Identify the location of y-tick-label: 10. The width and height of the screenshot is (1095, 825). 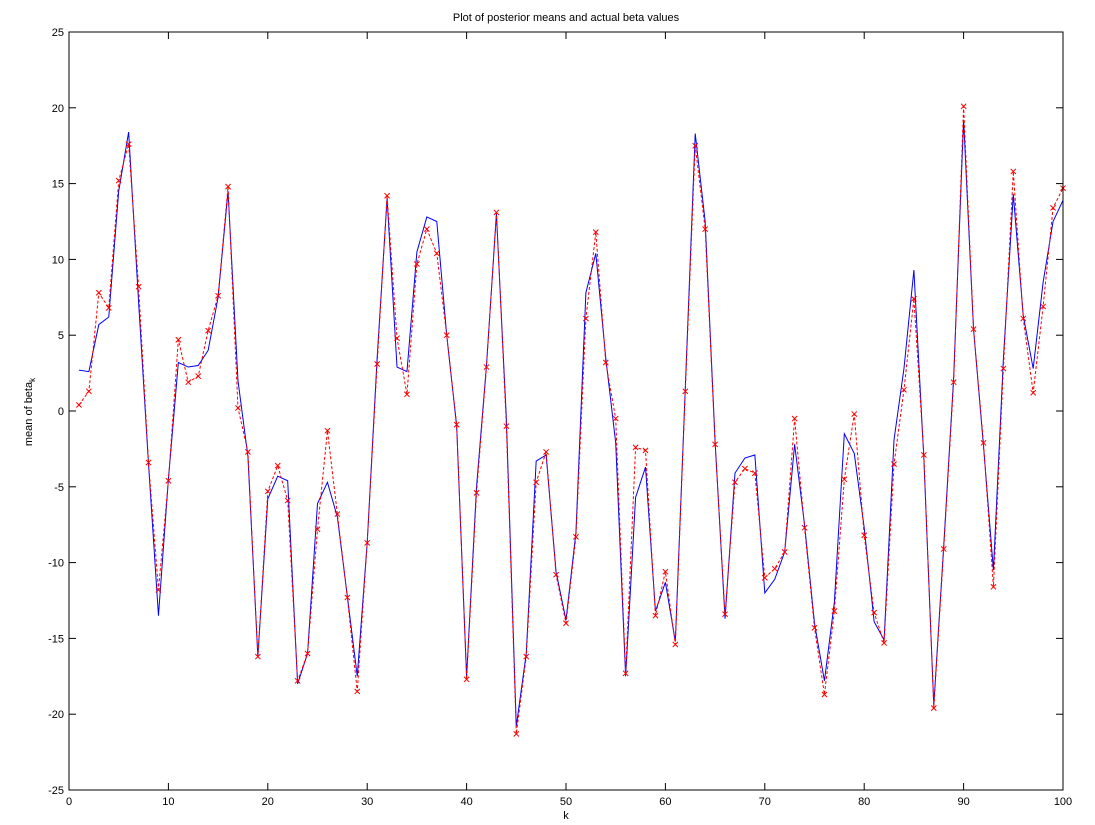
(58, 260).